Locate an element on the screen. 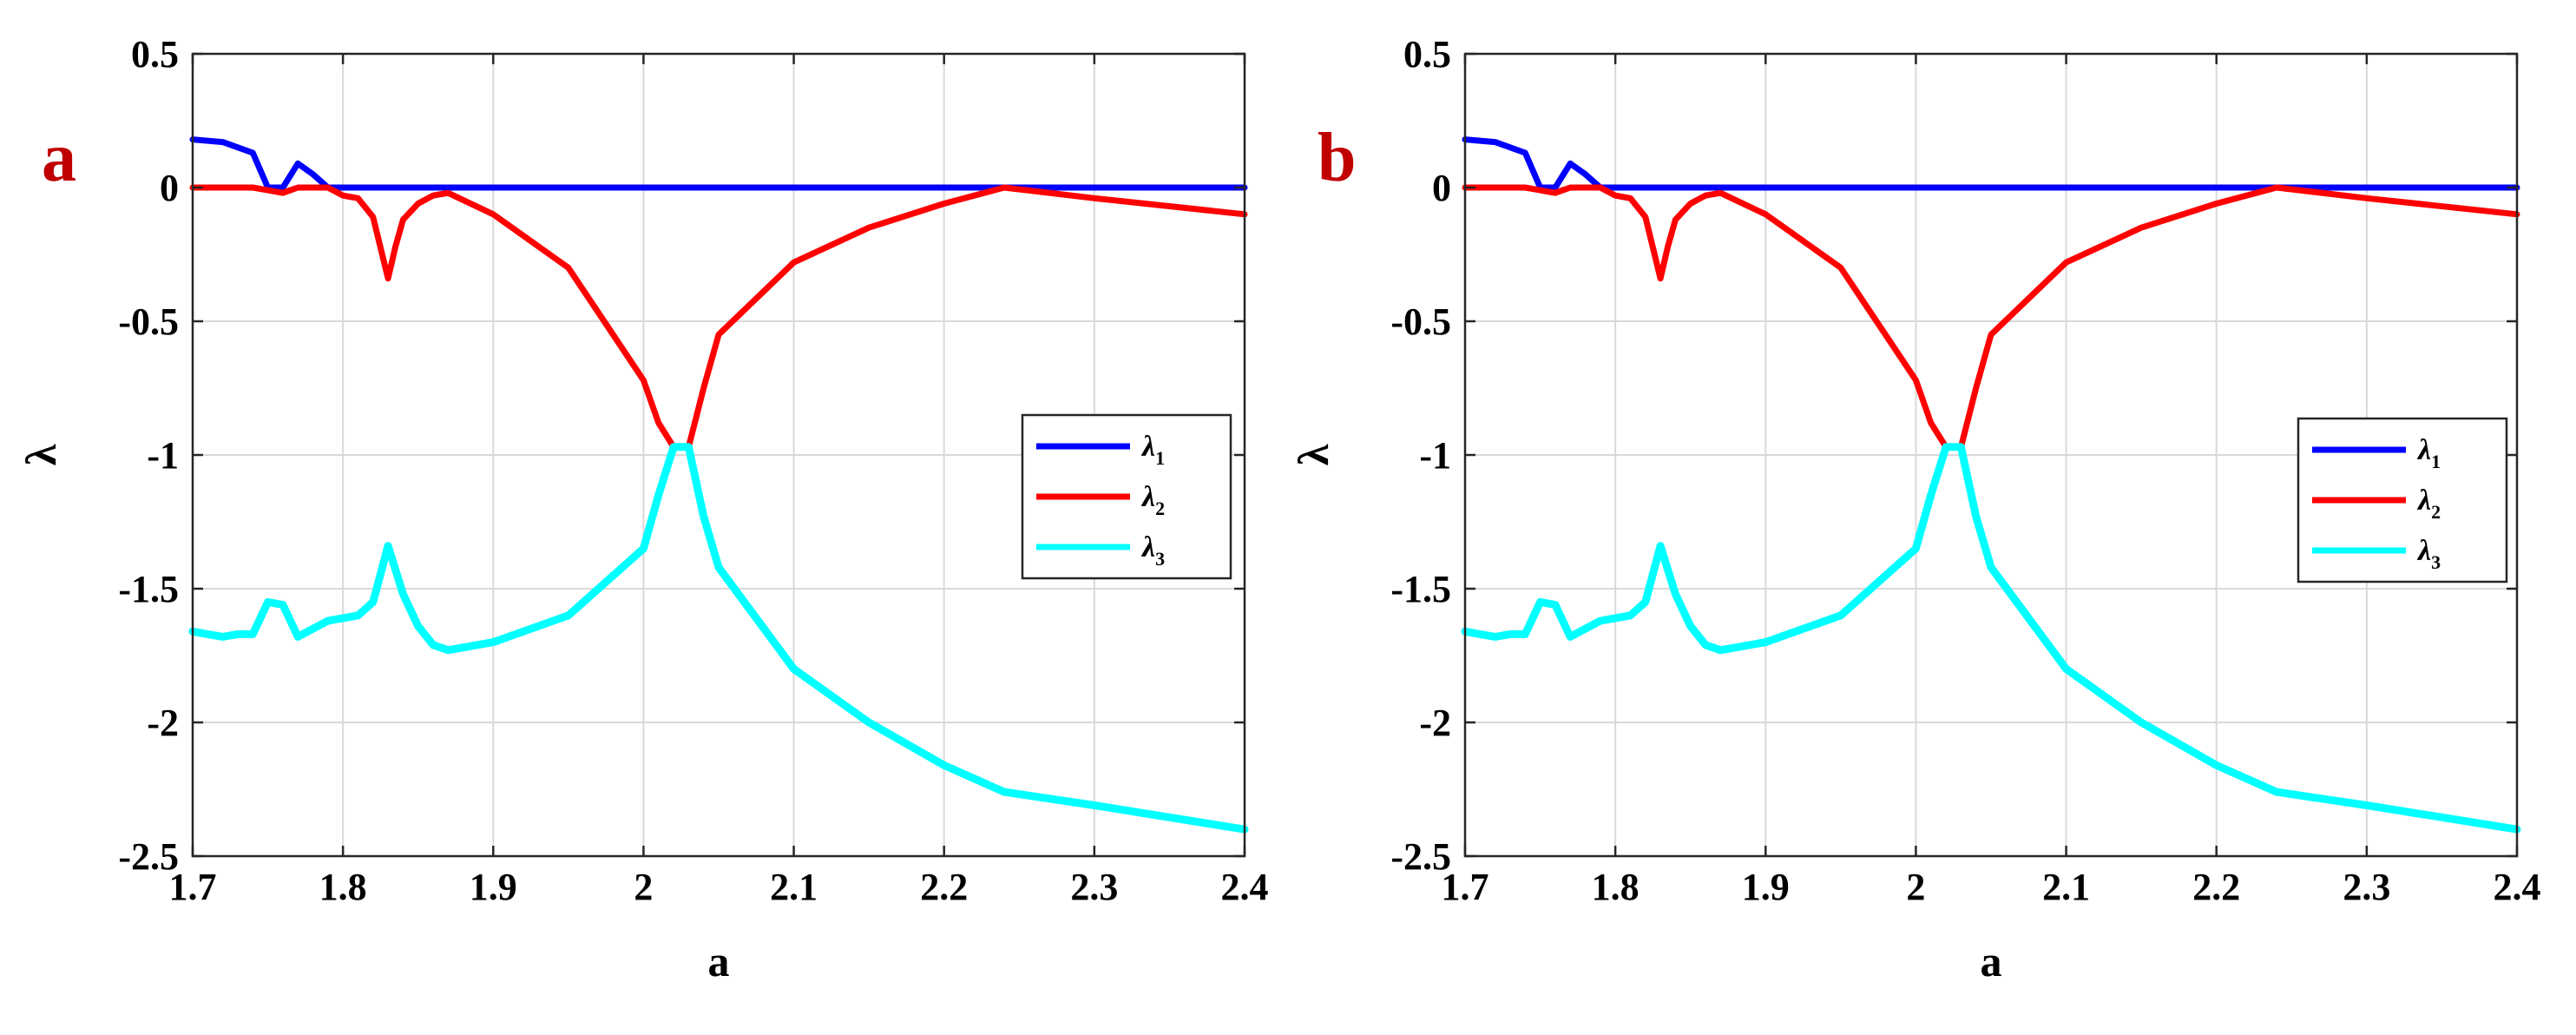 The width and height of the screenshot is (2576, 1035). panel-letter: b is located at coordinates (1337, 158).